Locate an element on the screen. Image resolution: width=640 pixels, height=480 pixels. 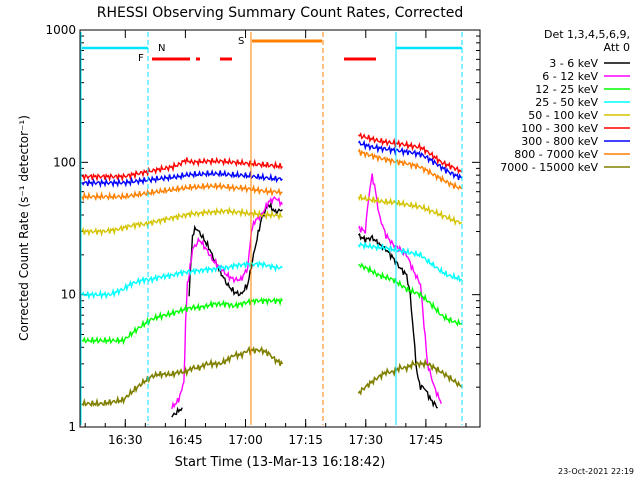
legend-label: 3 - 6 keV is located at coordinates (573, 63).